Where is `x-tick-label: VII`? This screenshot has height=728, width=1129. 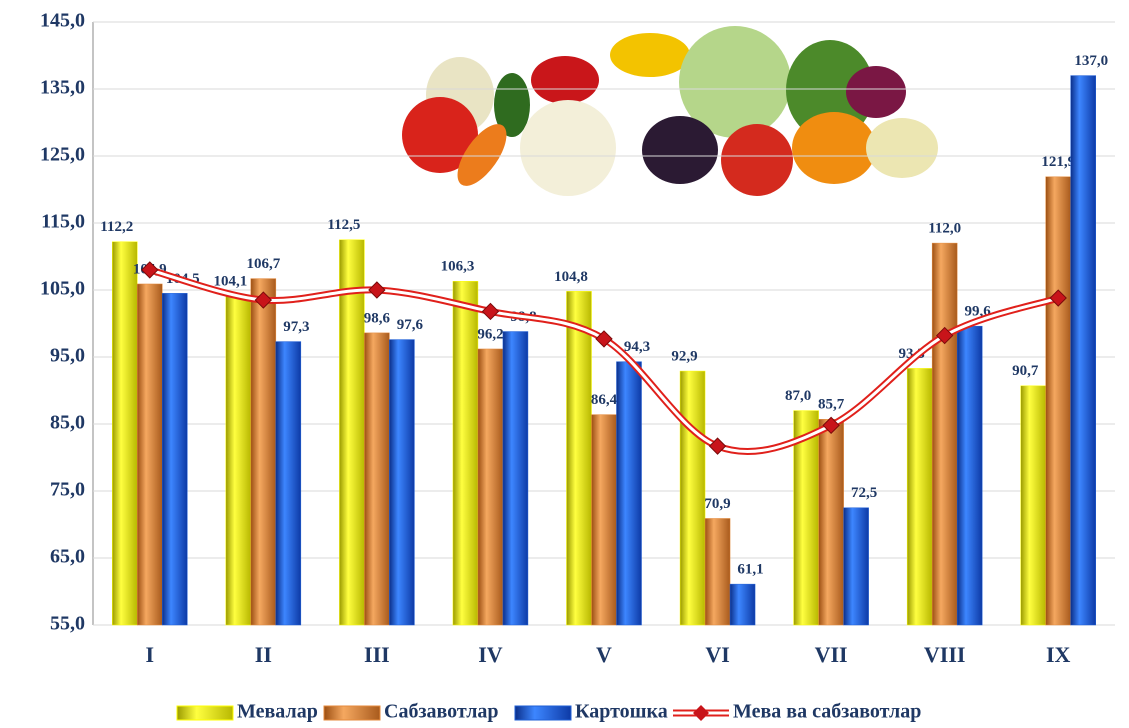
x-tick-label: VII is located at coordinates (831, 654).